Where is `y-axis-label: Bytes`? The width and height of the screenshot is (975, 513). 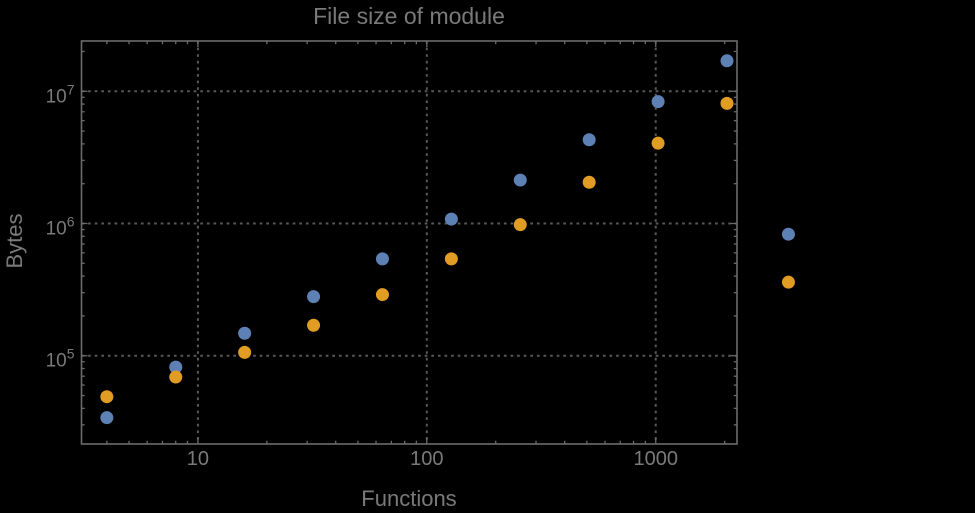
y-axis-label: Bytes is located at coordinates (14, 241).